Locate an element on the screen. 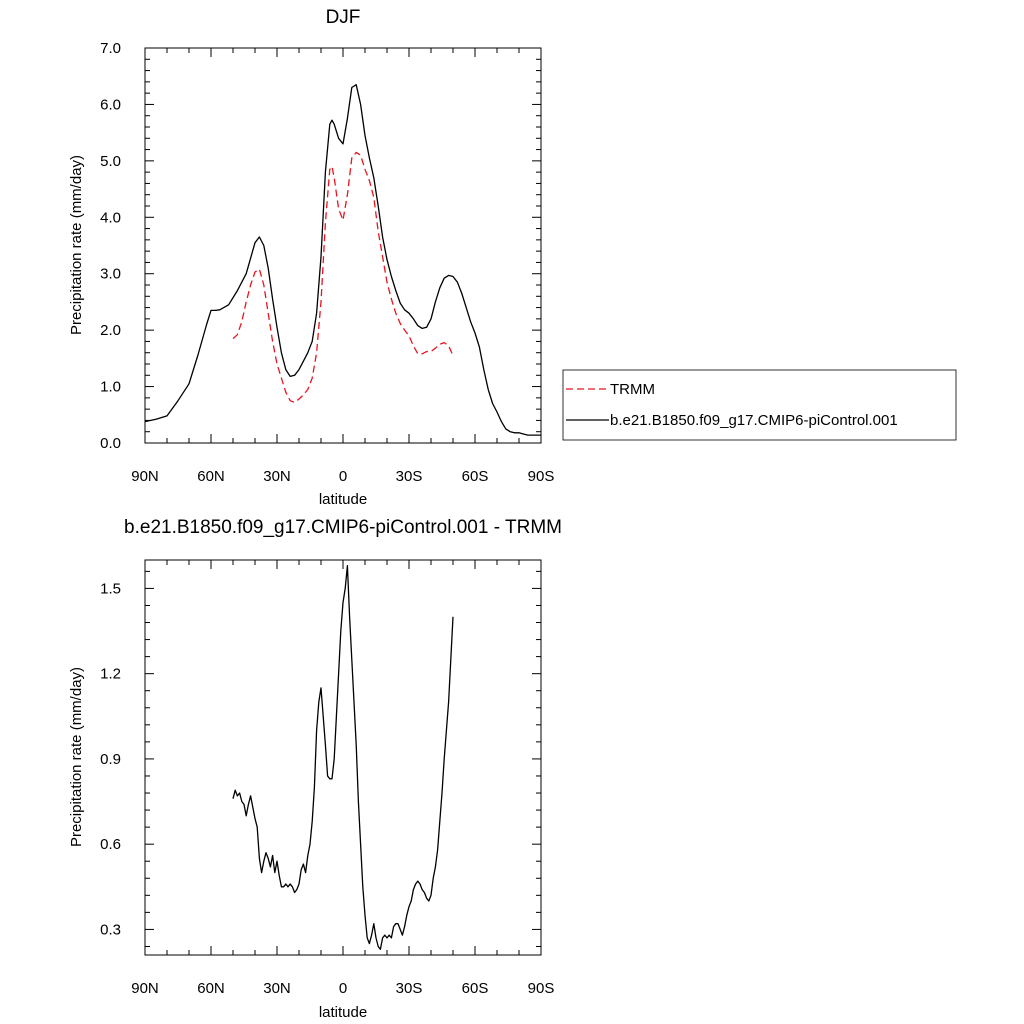  top-chart-title: DJF is located at coordinates (343, 17).